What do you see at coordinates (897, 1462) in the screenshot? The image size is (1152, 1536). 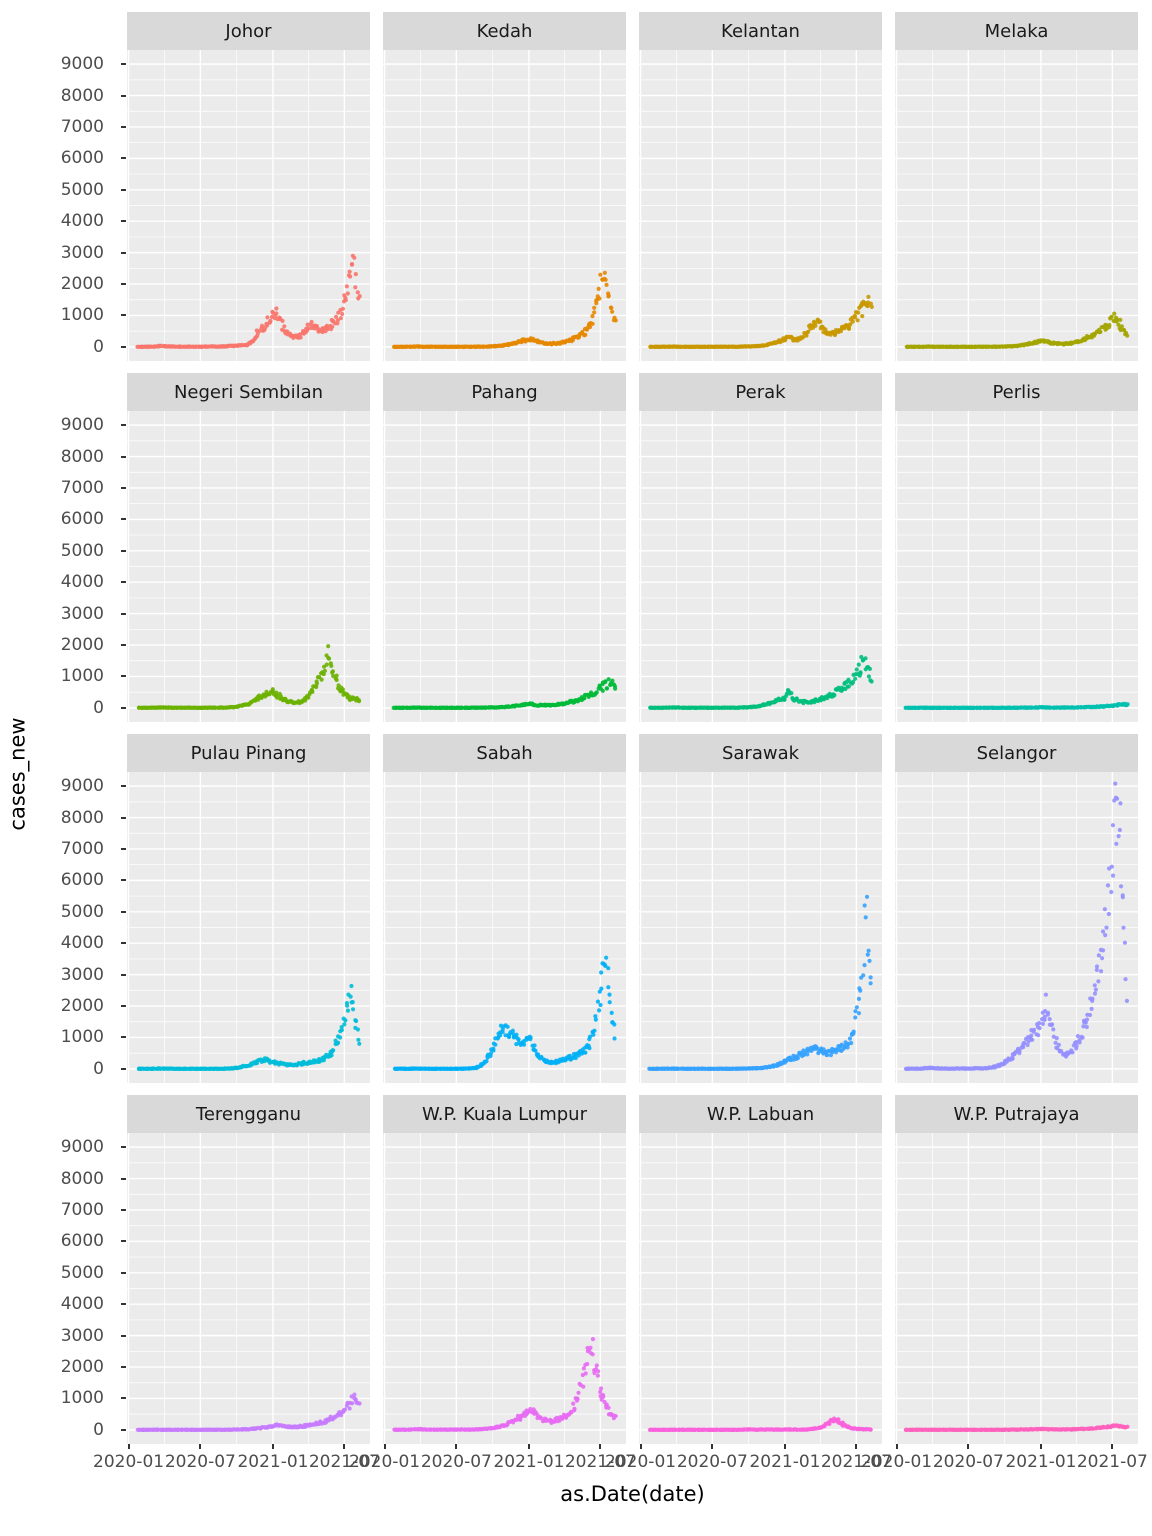 I see `x-tick-label: 2020-01` at bounding box center [897, 1462].